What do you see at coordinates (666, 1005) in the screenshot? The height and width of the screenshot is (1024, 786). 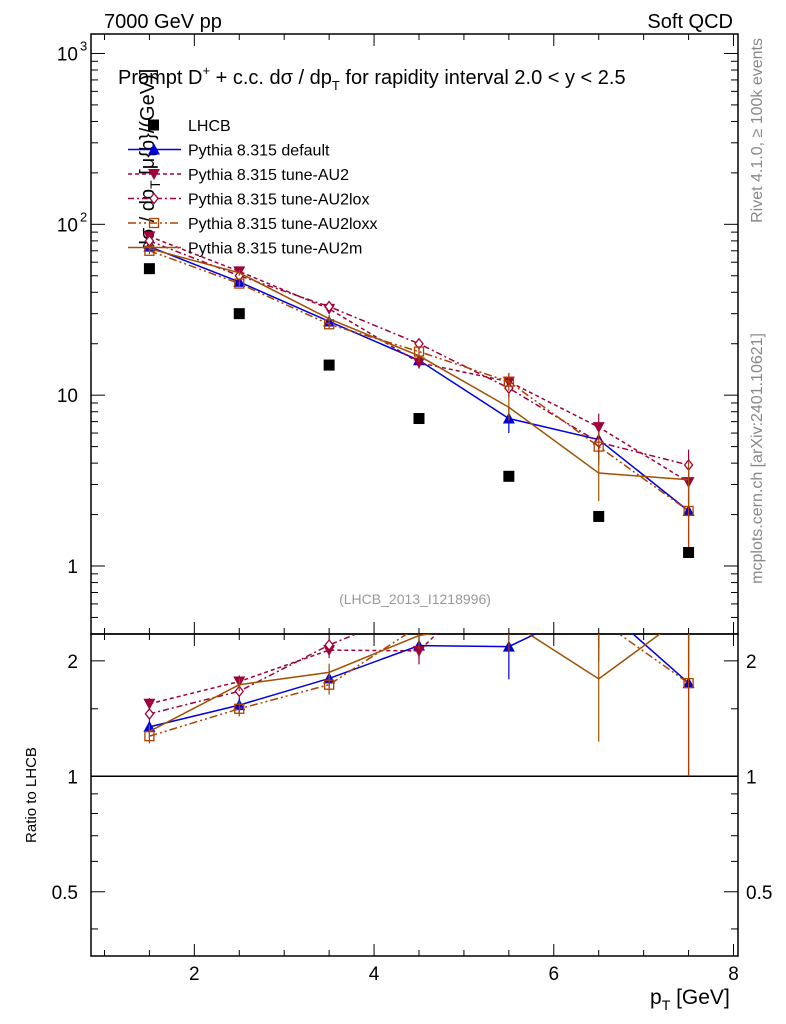 I see `x-axis-label-sub: T` at bounding box center [666, 1005].